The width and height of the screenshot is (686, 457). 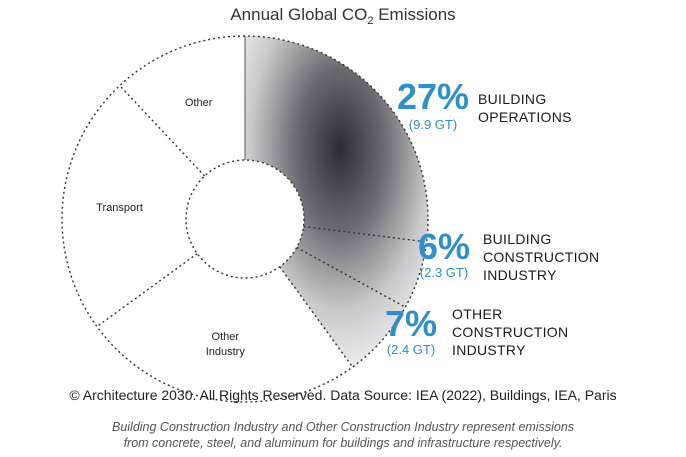 I want to click on gt-building-construction-industry: (2.3 GT), so click(x=444, y=272).